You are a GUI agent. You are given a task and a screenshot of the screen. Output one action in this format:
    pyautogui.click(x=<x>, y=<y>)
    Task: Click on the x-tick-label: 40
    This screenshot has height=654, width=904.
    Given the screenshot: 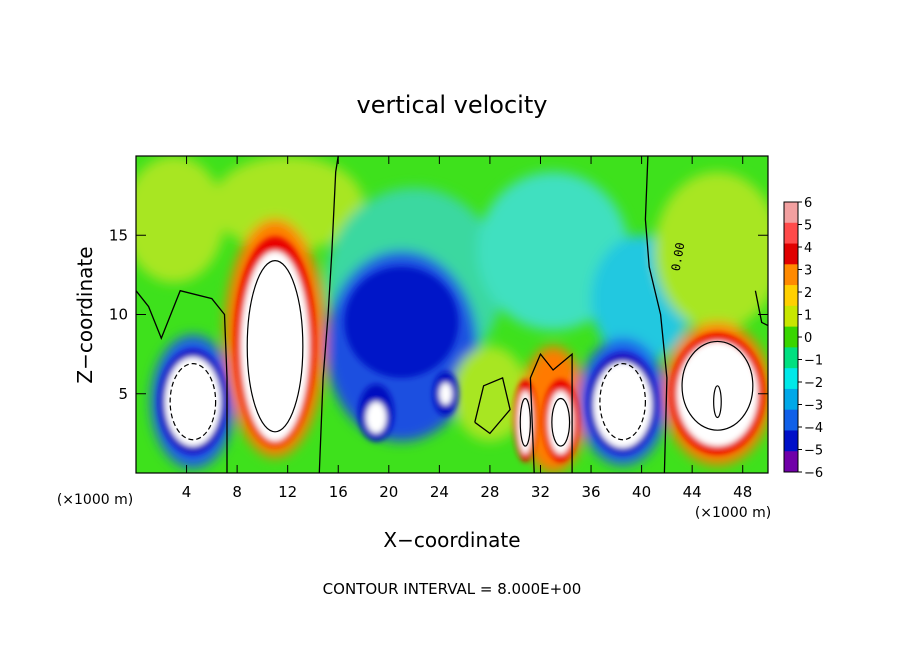 What is the action you would take?
    pyautogui.click(x=641, y=492)
    